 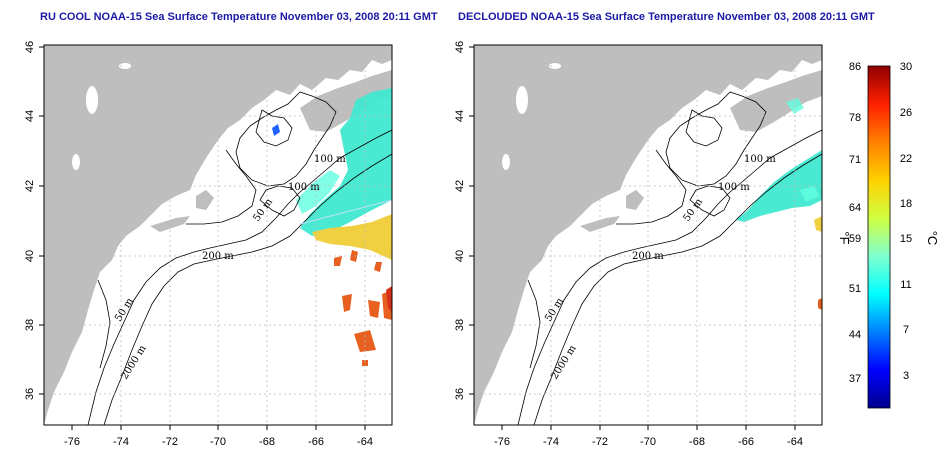 What do you see at coordinates (855, 289) in the screenshot?
I see `fahrenheit-tick-label: 51` at bounding box center [855, 289].